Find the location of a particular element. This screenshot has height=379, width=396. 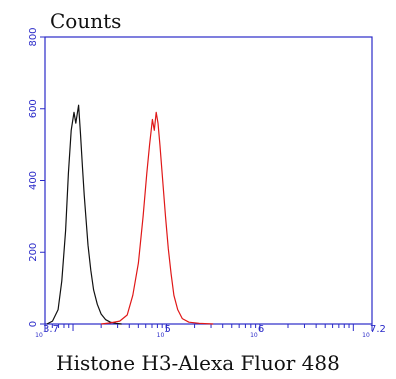

y-tick-label: 600 is located at coordinates (33, 108).